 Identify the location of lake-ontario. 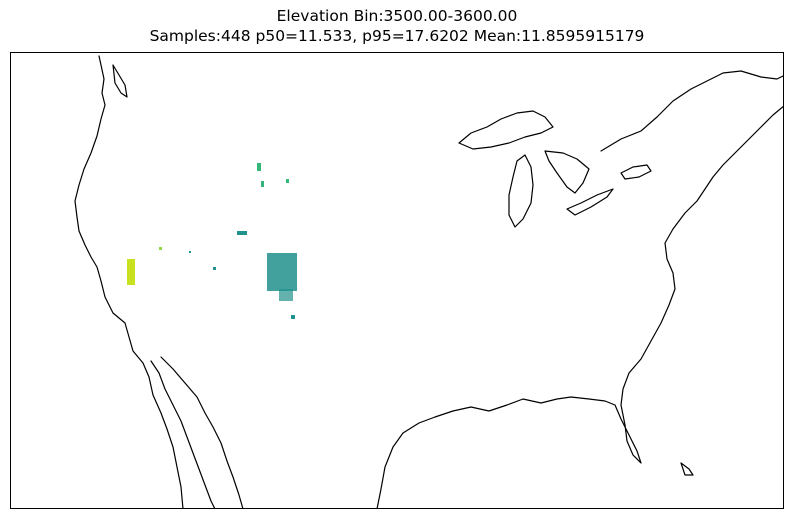
(636, 172).